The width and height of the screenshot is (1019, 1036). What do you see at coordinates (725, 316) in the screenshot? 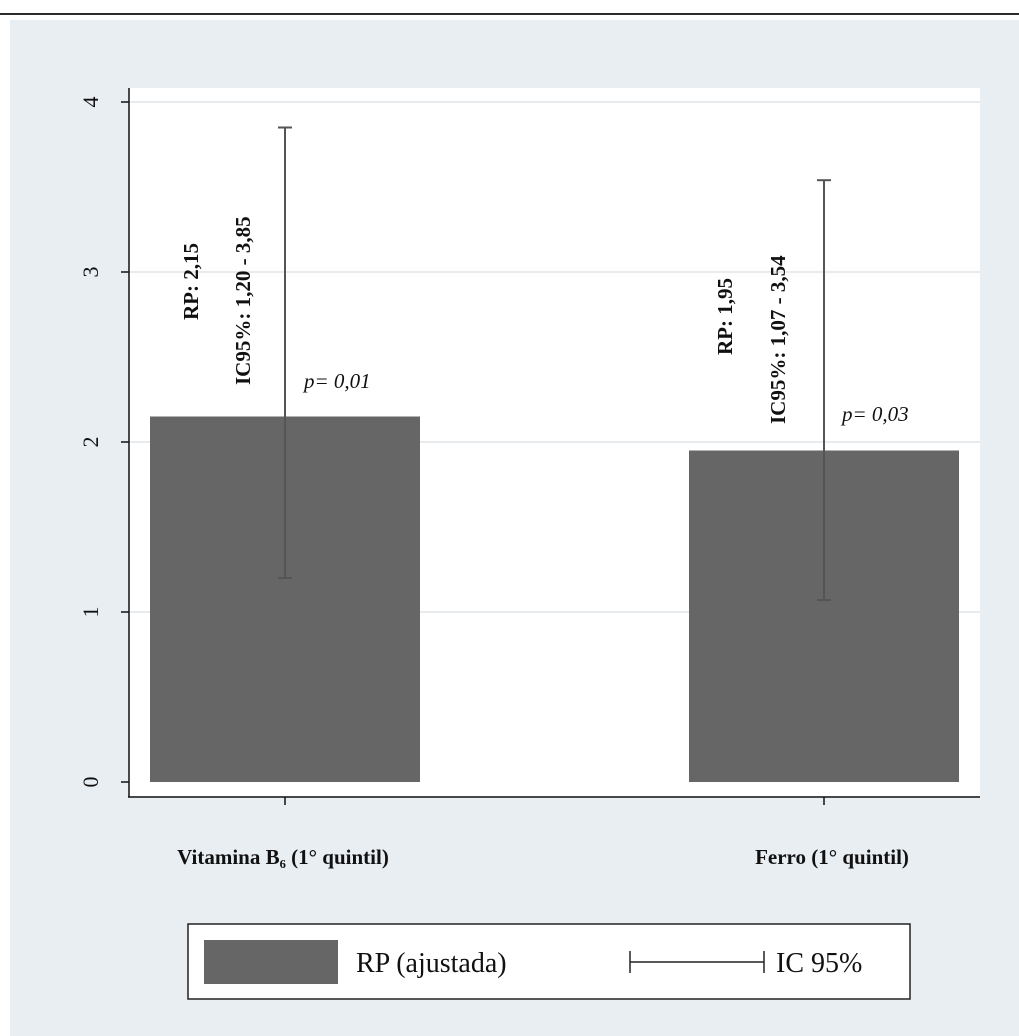
I see `annotation-rp-1: RP: 1,95` at bounding box center [725, 316].